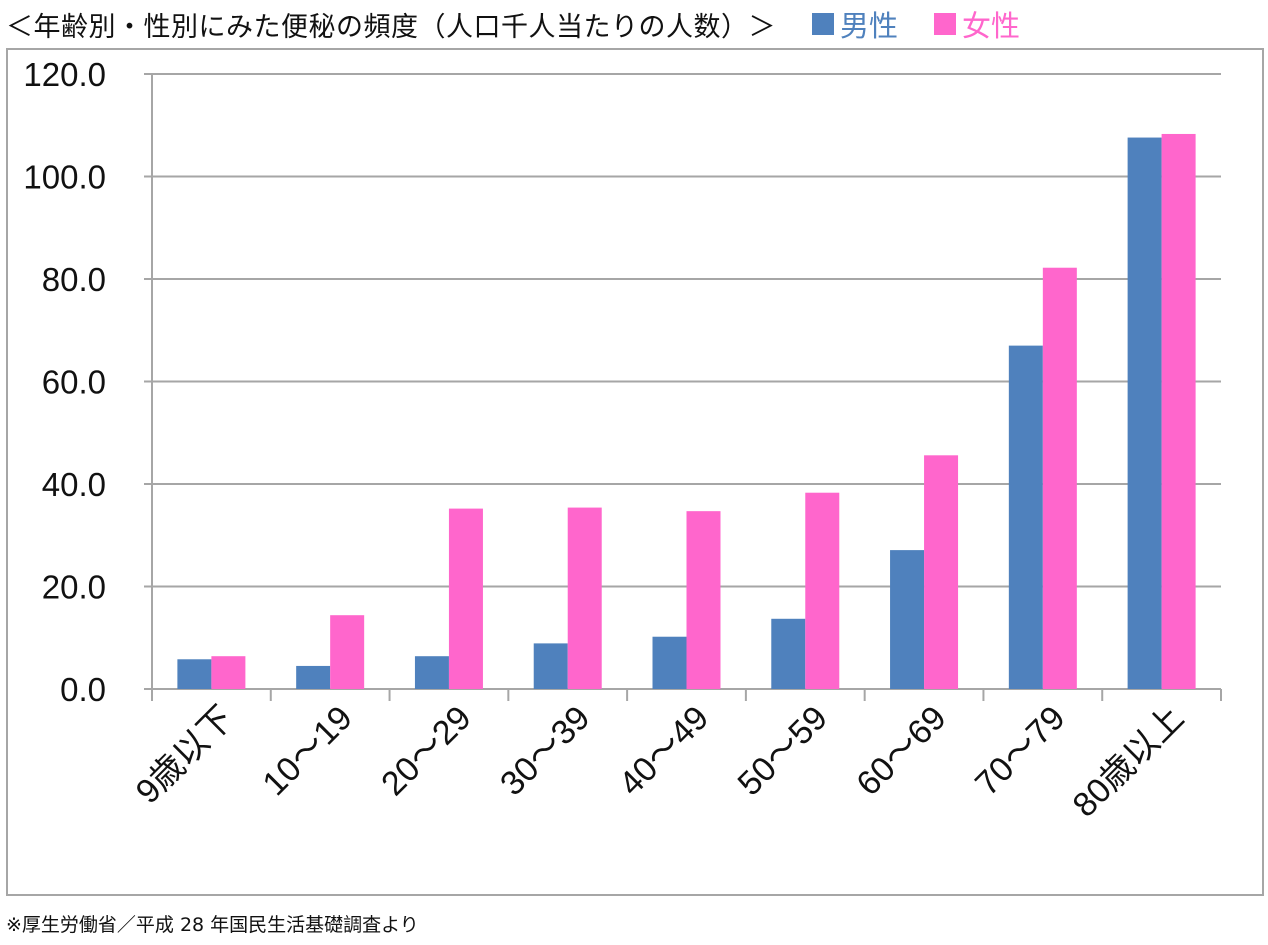  I want to click on legend-item-male: 男性, so click(855, 24).